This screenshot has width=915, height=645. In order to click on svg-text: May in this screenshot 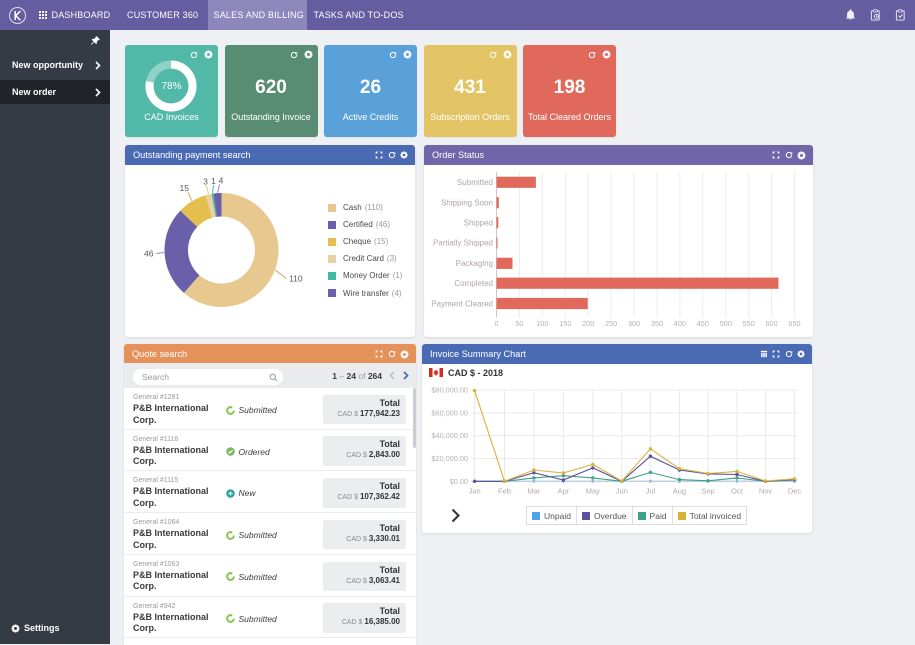, I will do `click(593, 491)`.